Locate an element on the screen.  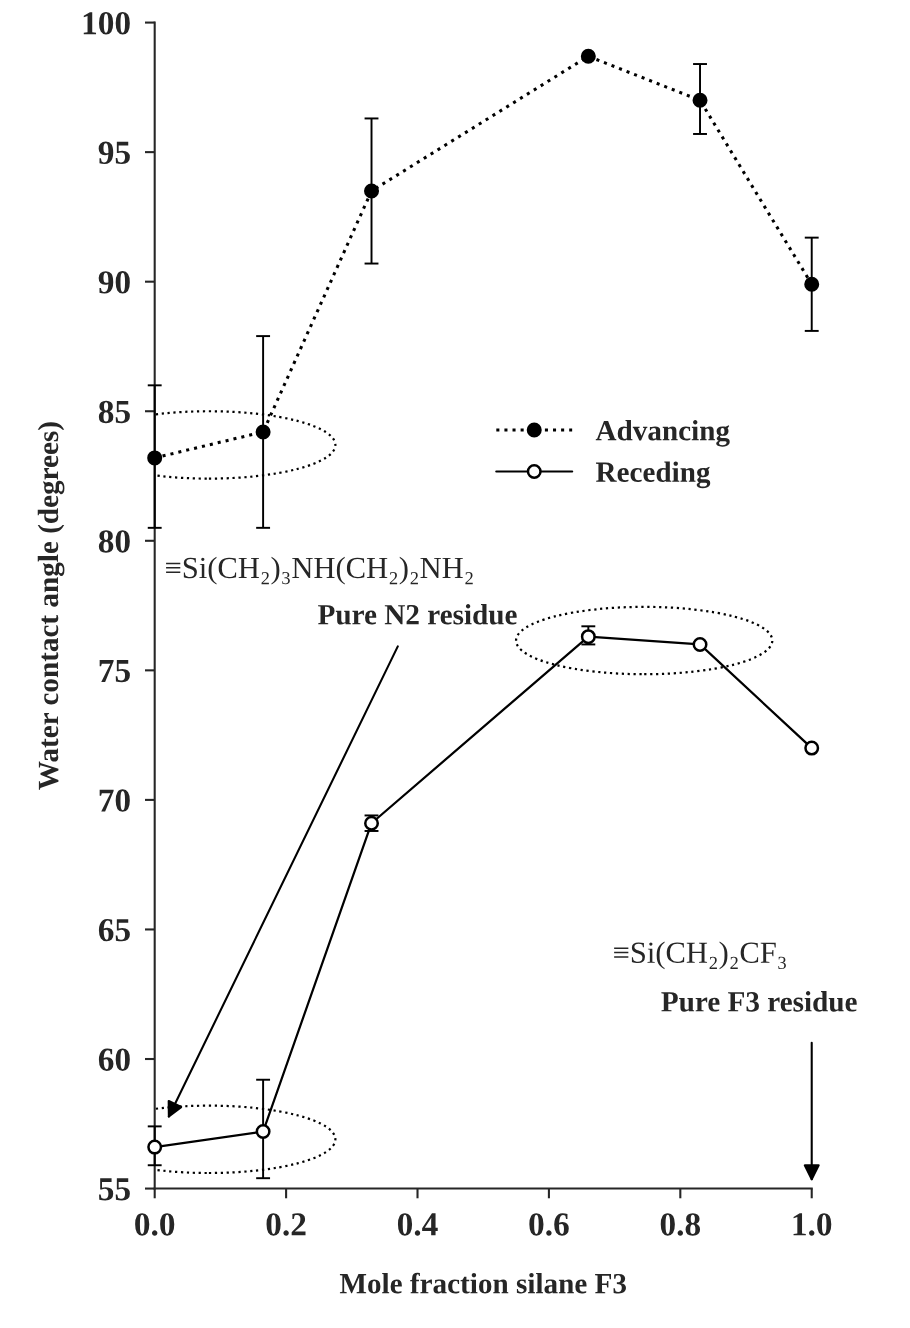
y-axis-title: Water contact angle (degrees) is located at coordinates (51, 606).